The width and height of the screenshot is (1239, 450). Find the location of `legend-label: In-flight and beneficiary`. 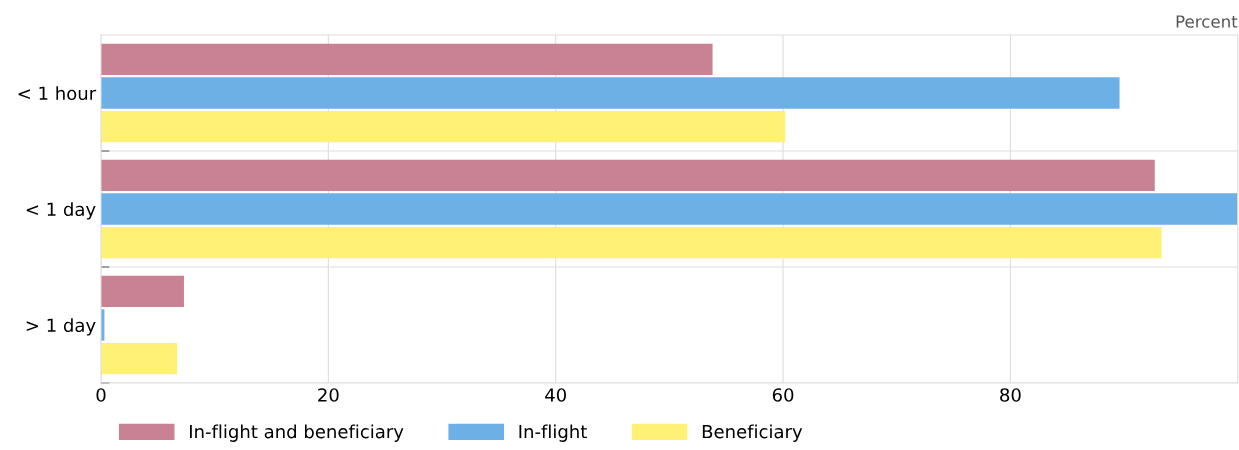

legend-label: In-flight and beneficiary is located at coordinates (297, 433).